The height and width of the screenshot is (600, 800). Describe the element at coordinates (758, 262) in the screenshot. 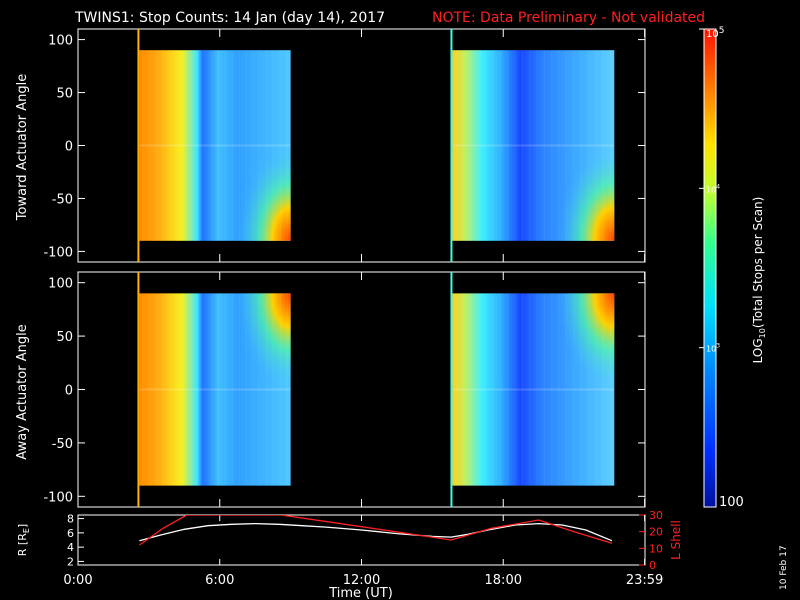

I see `colorbar-label-rest: (Total Stops per Scan)` at that location.